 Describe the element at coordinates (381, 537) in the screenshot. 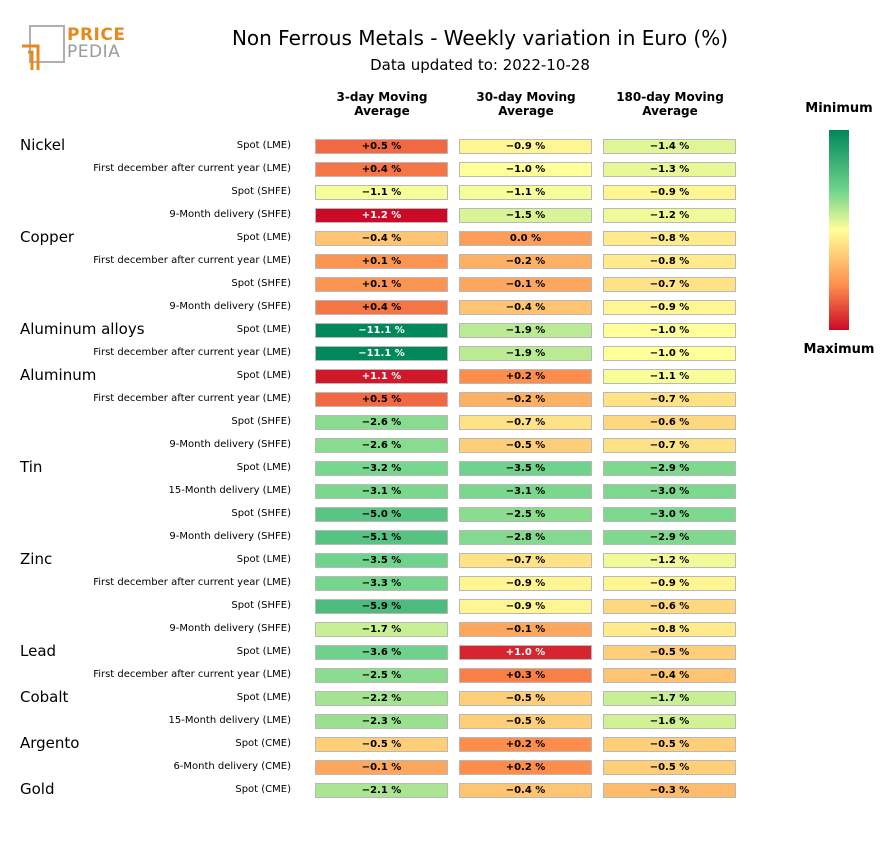

I see `heatmap-cell: −5.1 %` at that location.